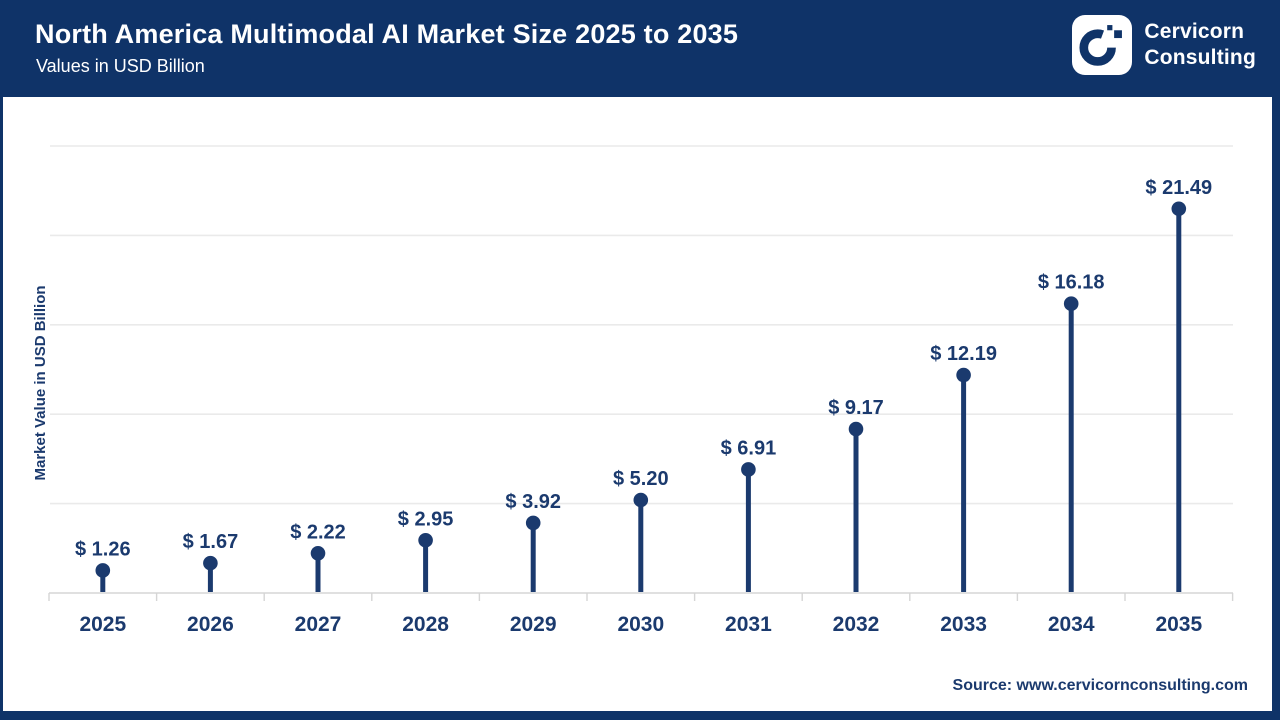 The height and width of the screenshot is (720, 1280). Describe the element at coordinates (1100, 685) in the screenshot. I see `source-text: Source: www.cervicornconsulting.com` at that location.